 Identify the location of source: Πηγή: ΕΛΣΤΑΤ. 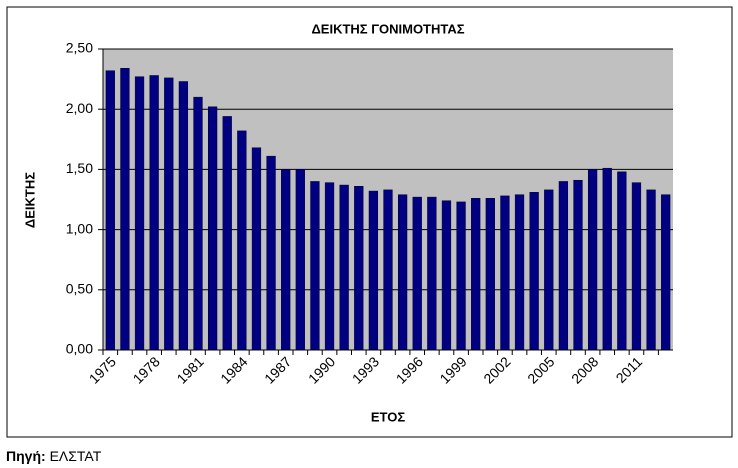
(53, 456).